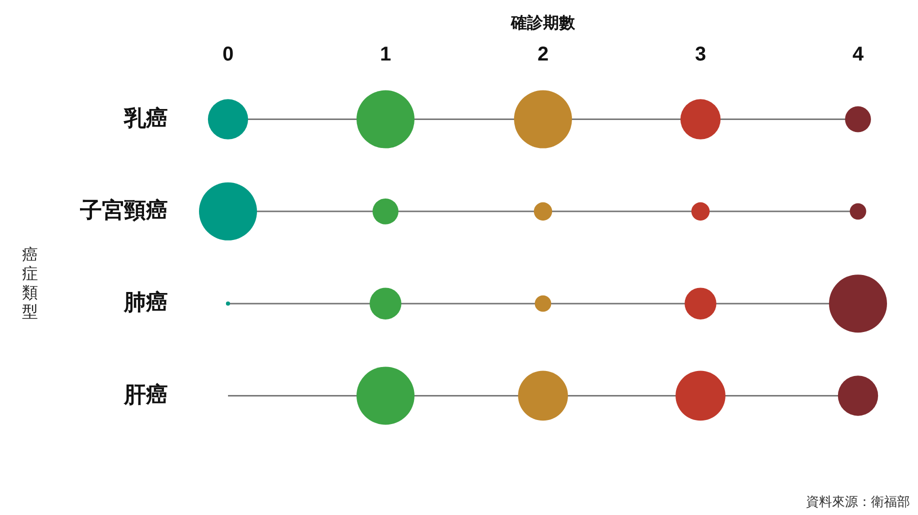 This screenshot has width=918, height=515. What do you see at coordinates (386, 55) in the screenshot?
I see `x-tick-label: 1` at bounding box center [386, 55].